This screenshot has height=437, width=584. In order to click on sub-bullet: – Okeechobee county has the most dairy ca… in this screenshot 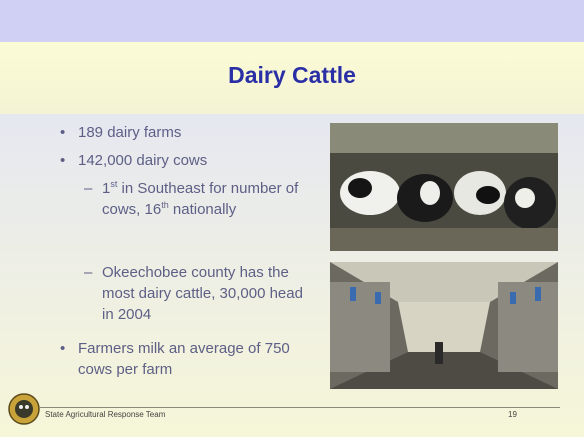, I will do `click(193, 293)`.